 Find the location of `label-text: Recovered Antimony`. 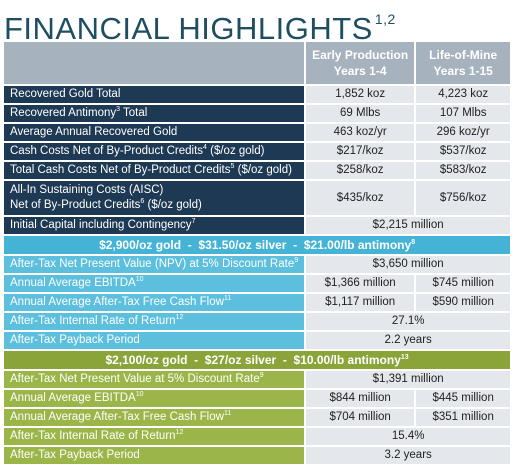

label-text: Recovered Antimony is located at coordinates (63, 113).